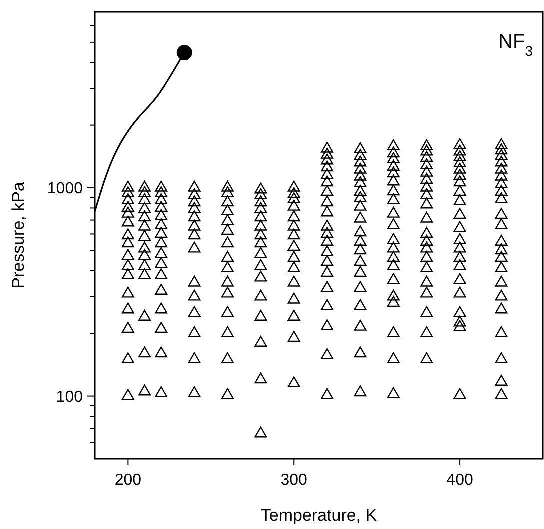 The width and height of the screenshot is (544, 529). Describe the element at coordinates (294, 480) in the screenshot. I see `x-tick-label: 300` at that location.